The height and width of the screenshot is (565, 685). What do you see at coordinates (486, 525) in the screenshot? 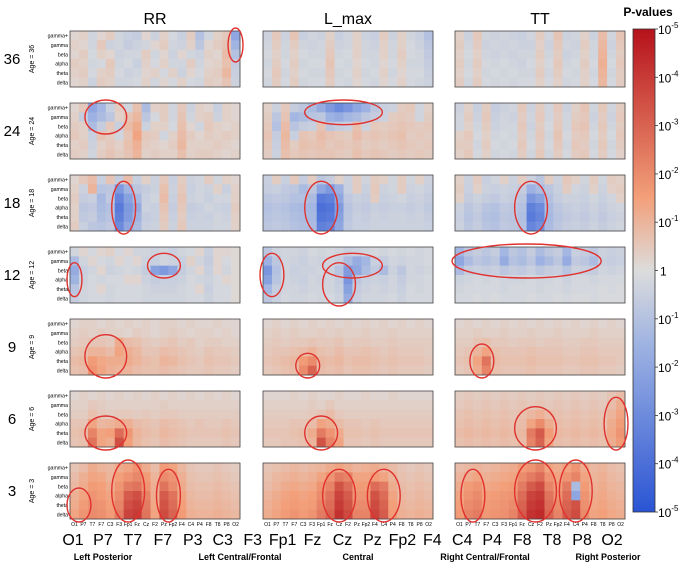
I see `cell-tick-label-f7: F7` at bounding box center [486, 525].